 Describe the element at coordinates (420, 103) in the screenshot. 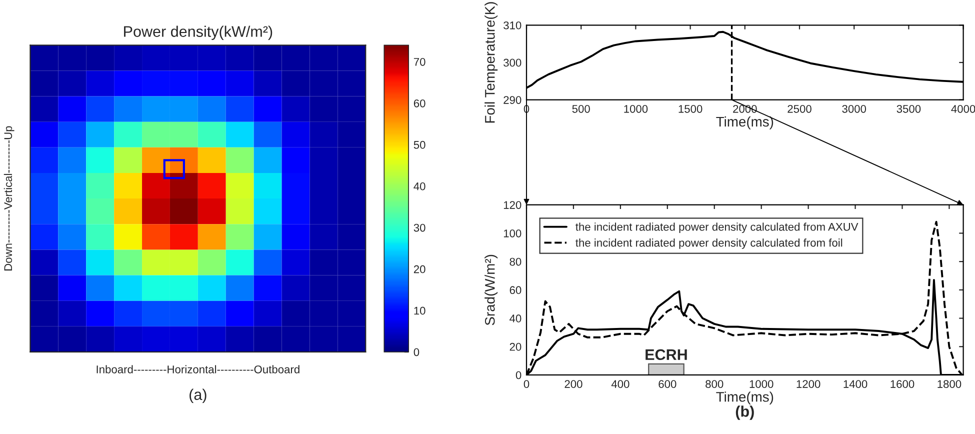

I see `color-bar-label: 60` at that location.